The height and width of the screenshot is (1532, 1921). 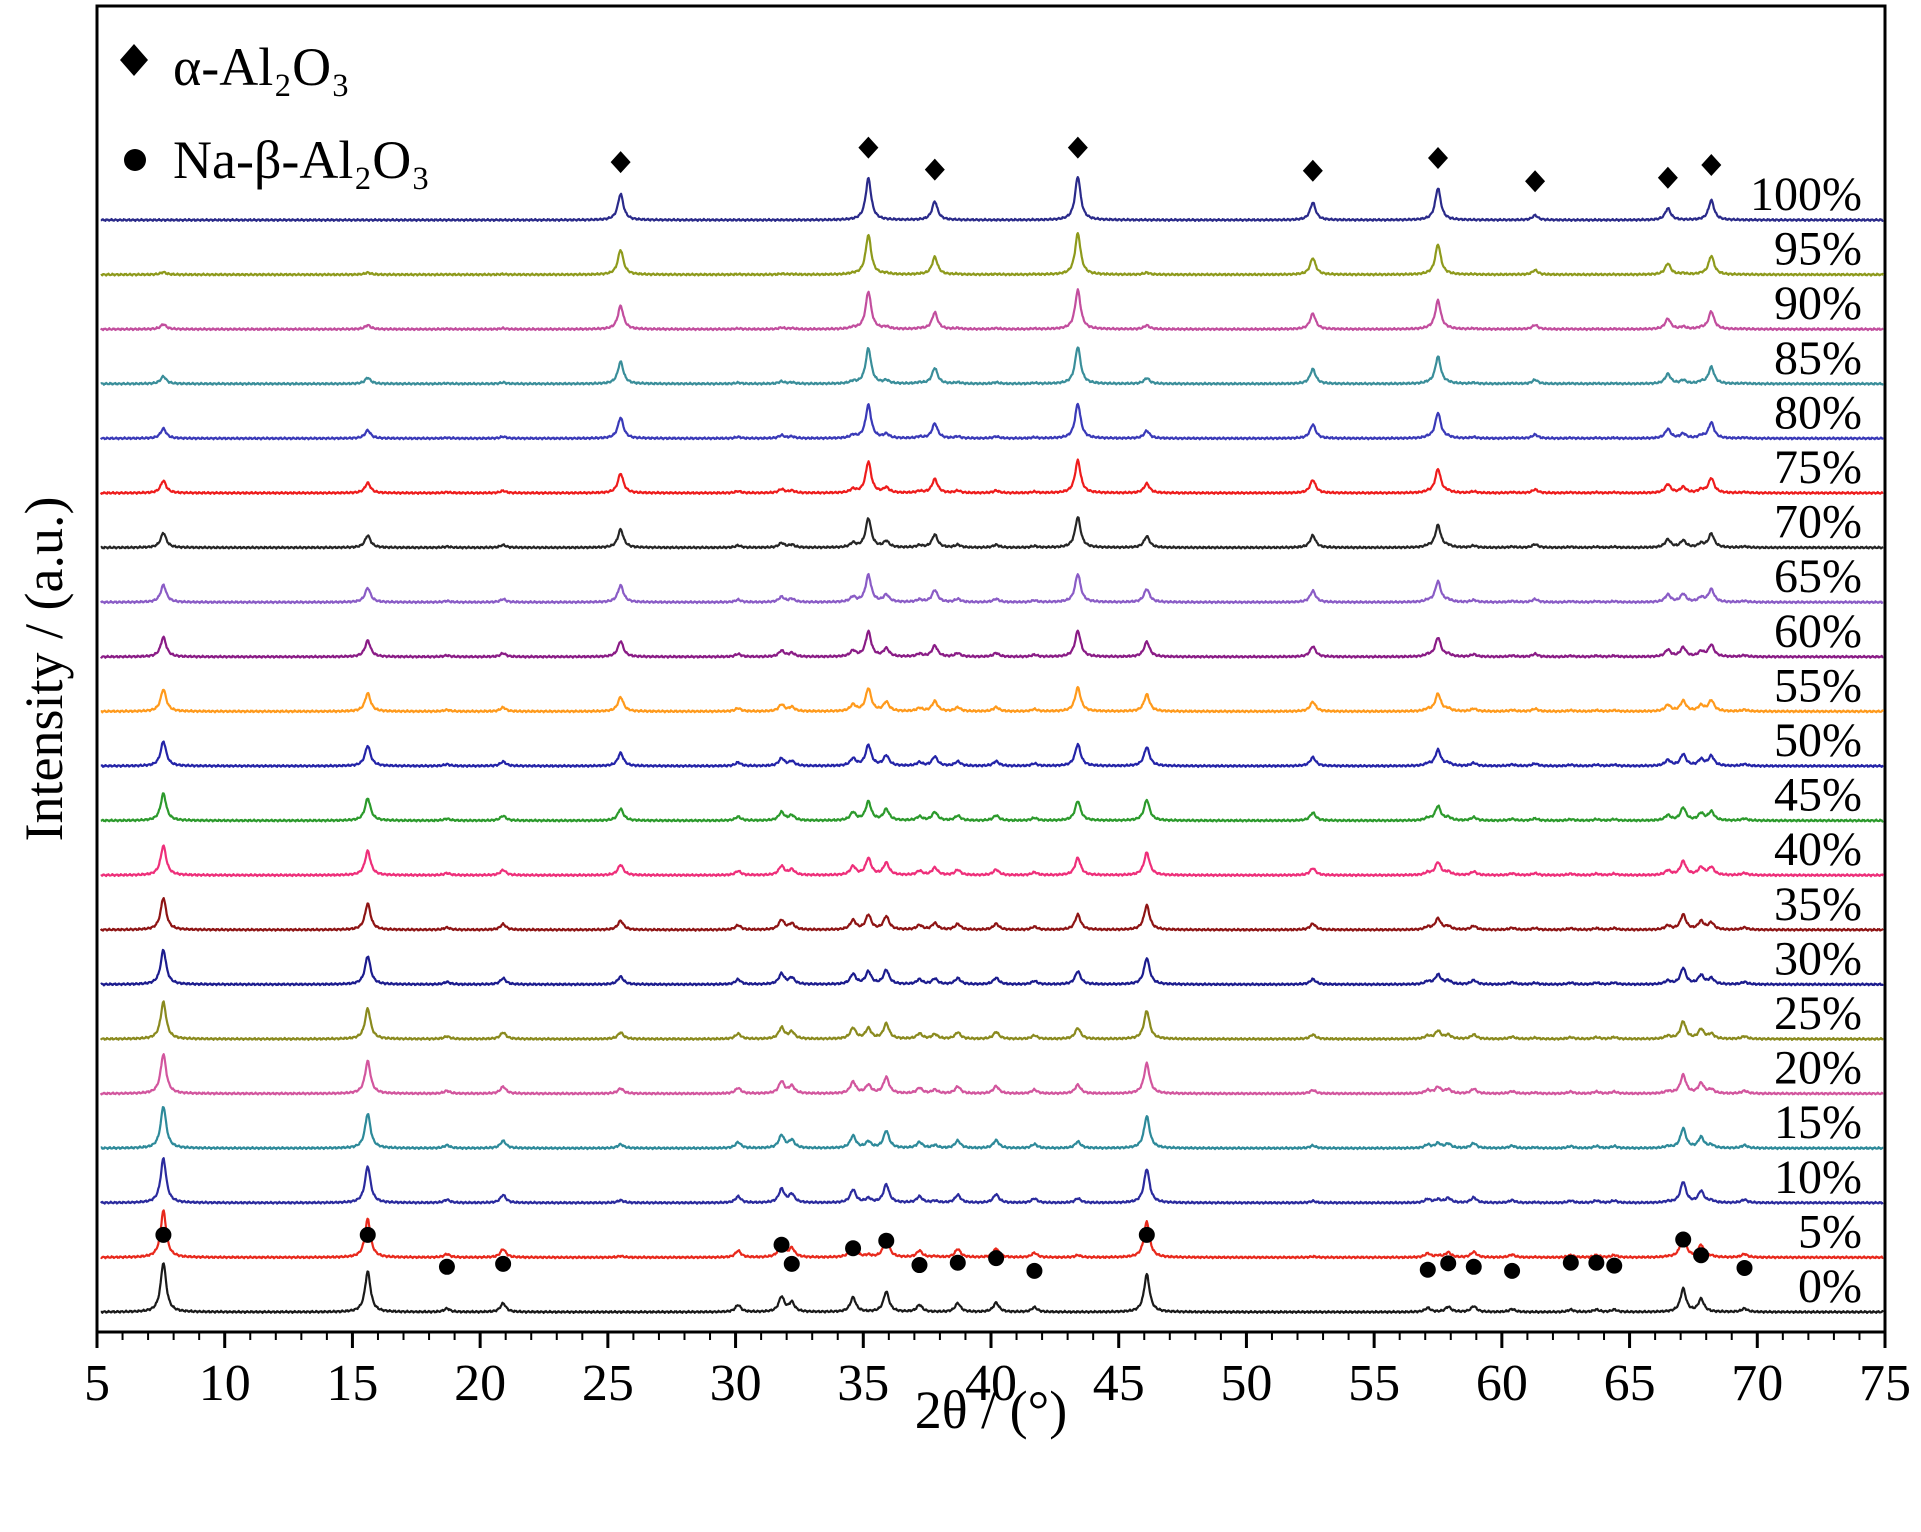 I want to click on series-line-65pct, so click(x=991, y=589).